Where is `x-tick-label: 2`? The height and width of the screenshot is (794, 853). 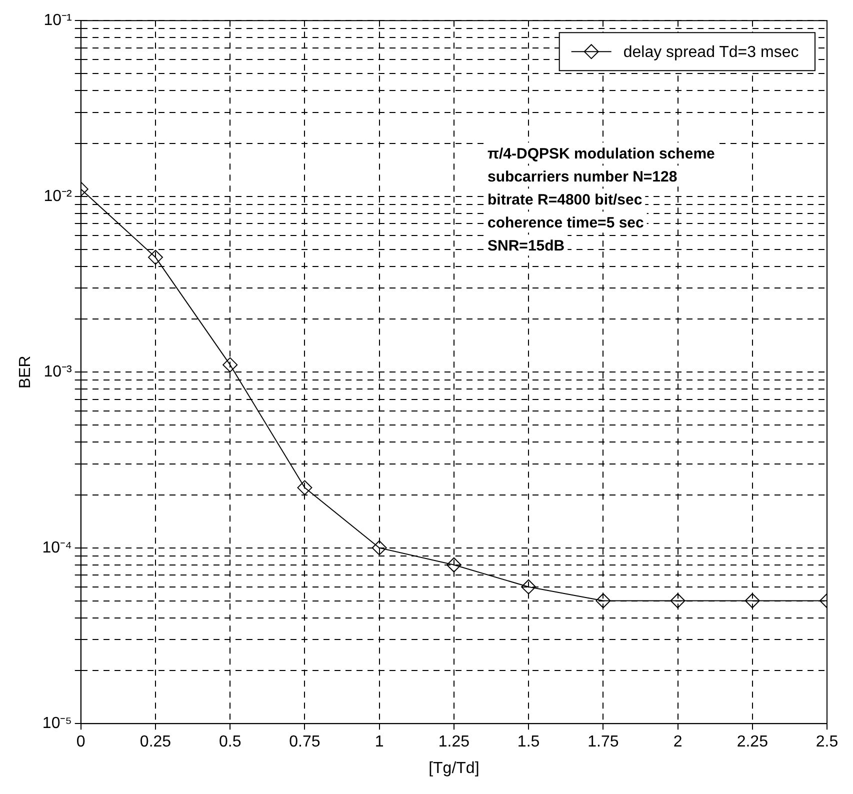 x-tick-label: 2 is located at coordinates (677, 742).